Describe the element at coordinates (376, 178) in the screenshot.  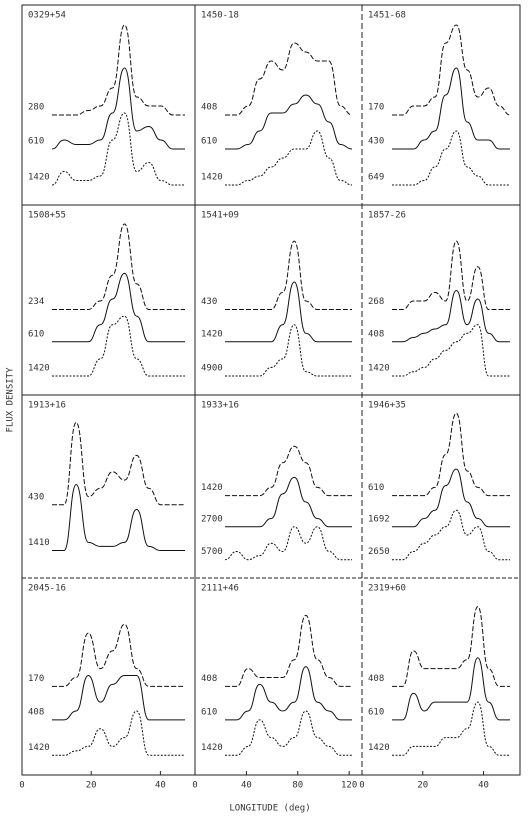
I see `frequency-label: 649` at that location.